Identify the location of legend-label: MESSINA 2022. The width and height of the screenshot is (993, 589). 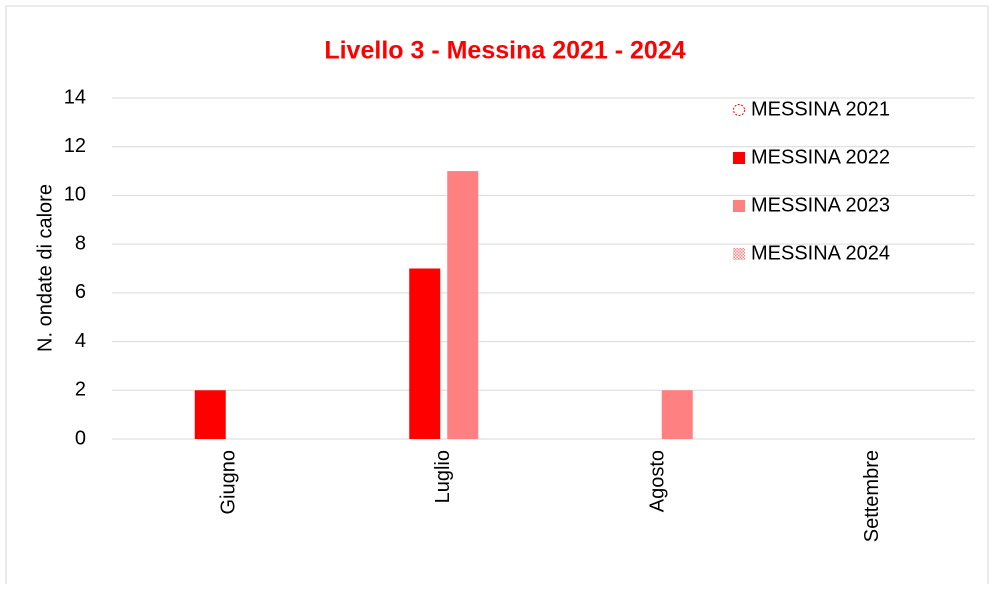
(820, 157).